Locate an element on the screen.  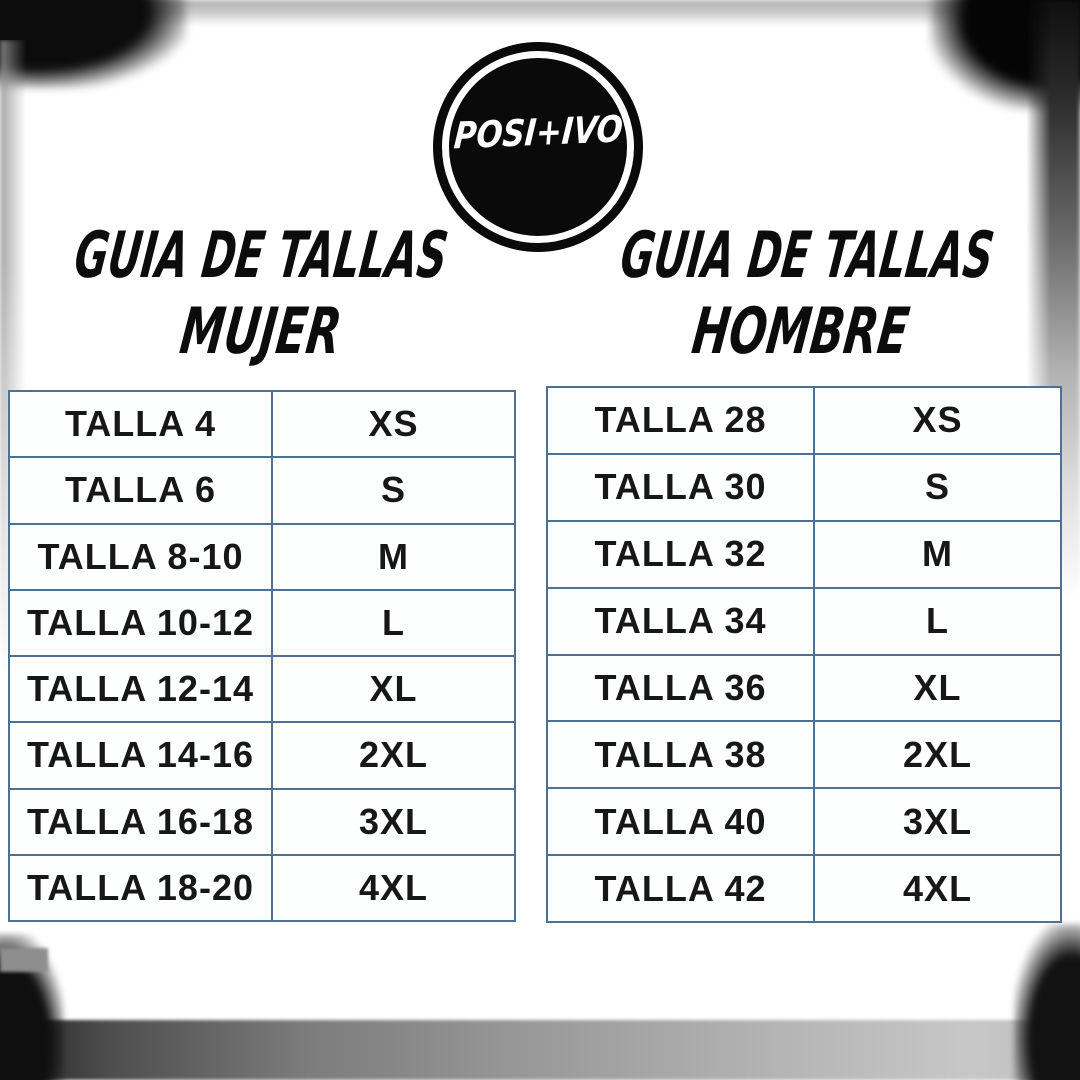
table-row: TALLA 18-20 4XL is located at coordinates (262, 888).